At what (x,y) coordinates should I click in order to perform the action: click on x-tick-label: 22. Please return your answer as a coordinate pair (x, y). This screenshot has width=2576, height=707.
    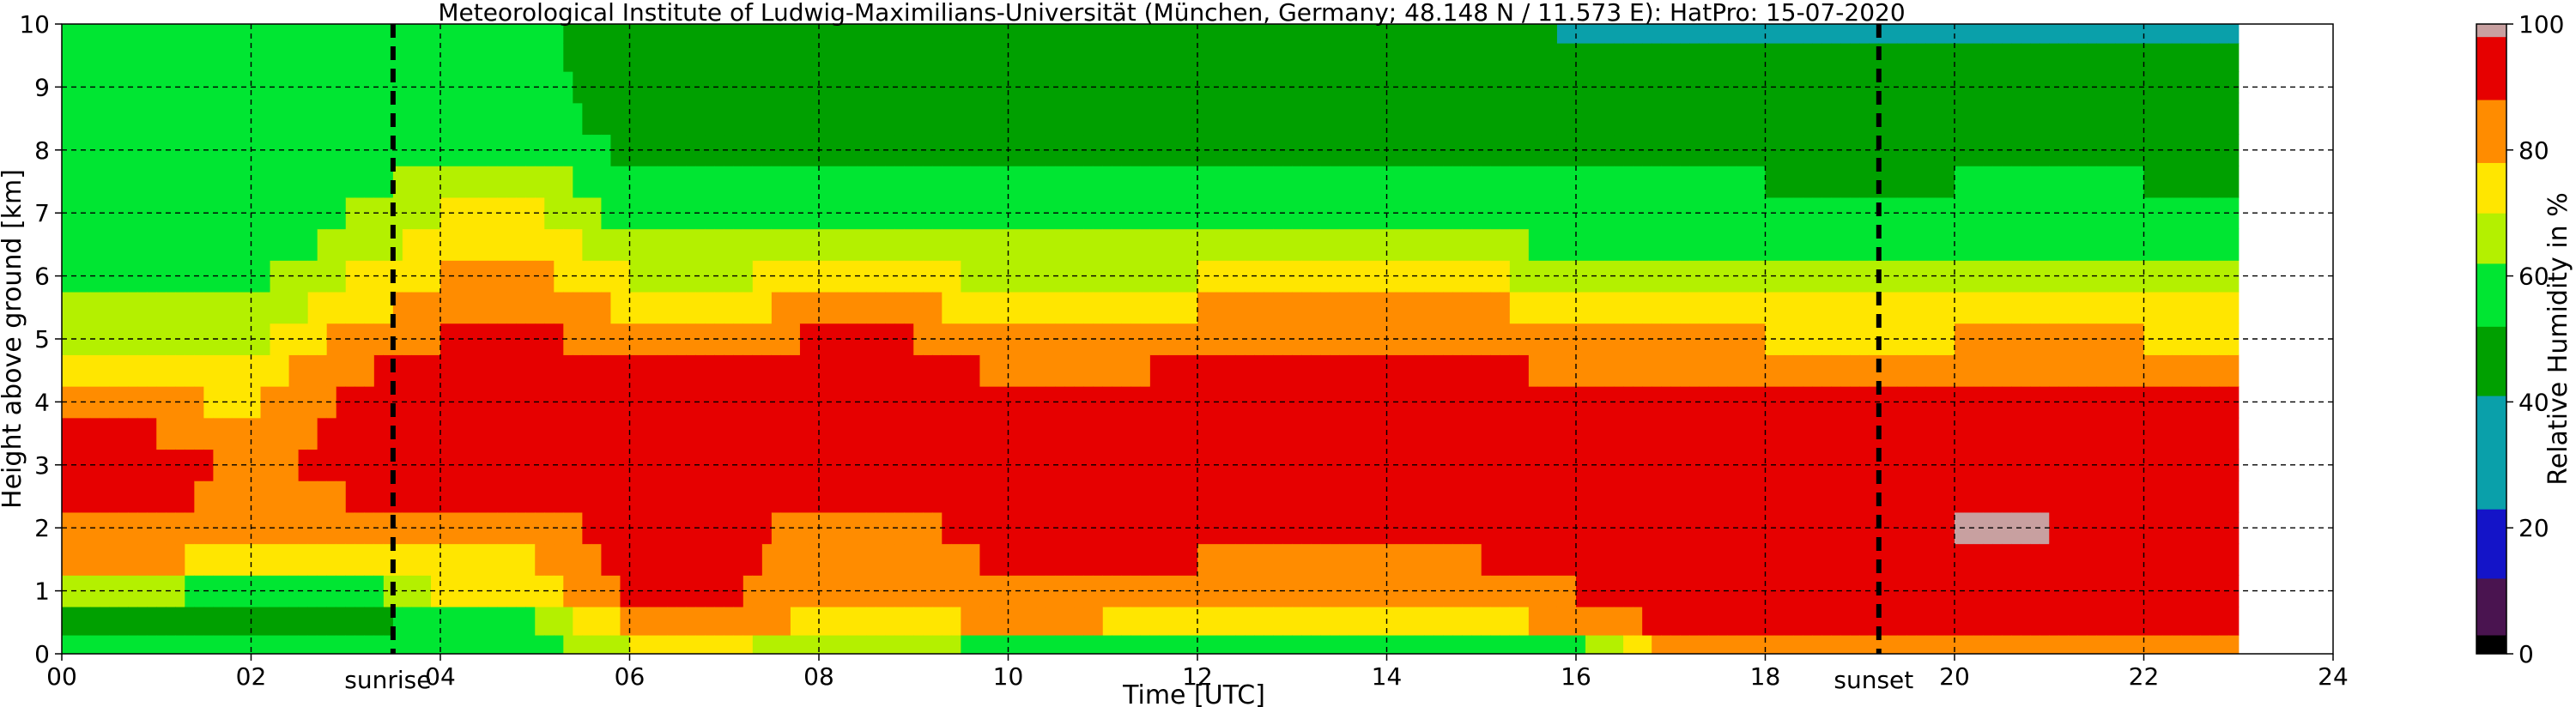
    Looking at the image, I should click on (2144, 676).